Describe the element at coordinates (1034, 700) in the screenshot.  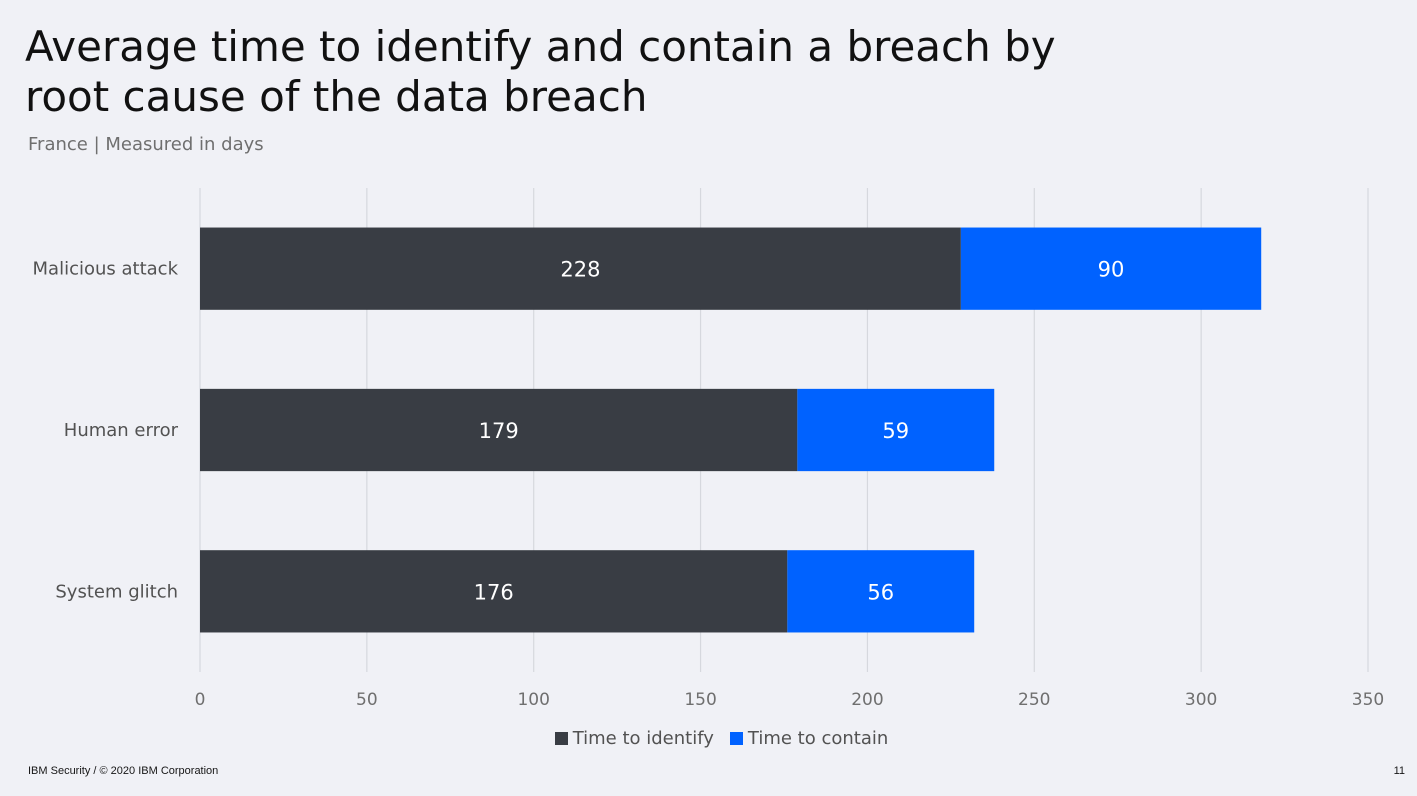
I see `x-tick-label: 250` at that location.